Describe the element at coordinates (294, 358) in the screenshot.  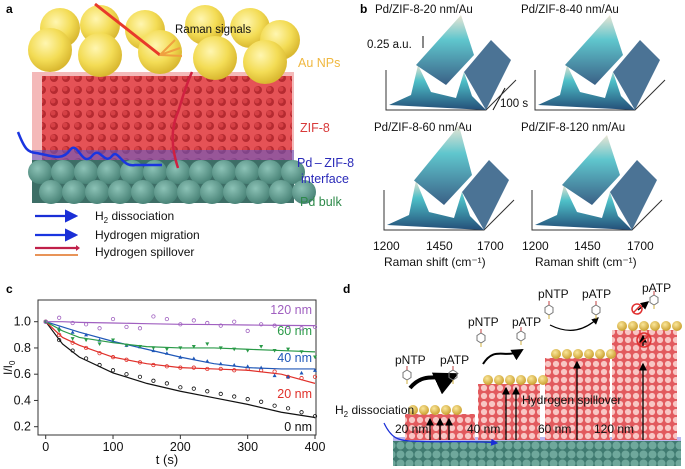
I see `series-label: 40 nm` at that location.